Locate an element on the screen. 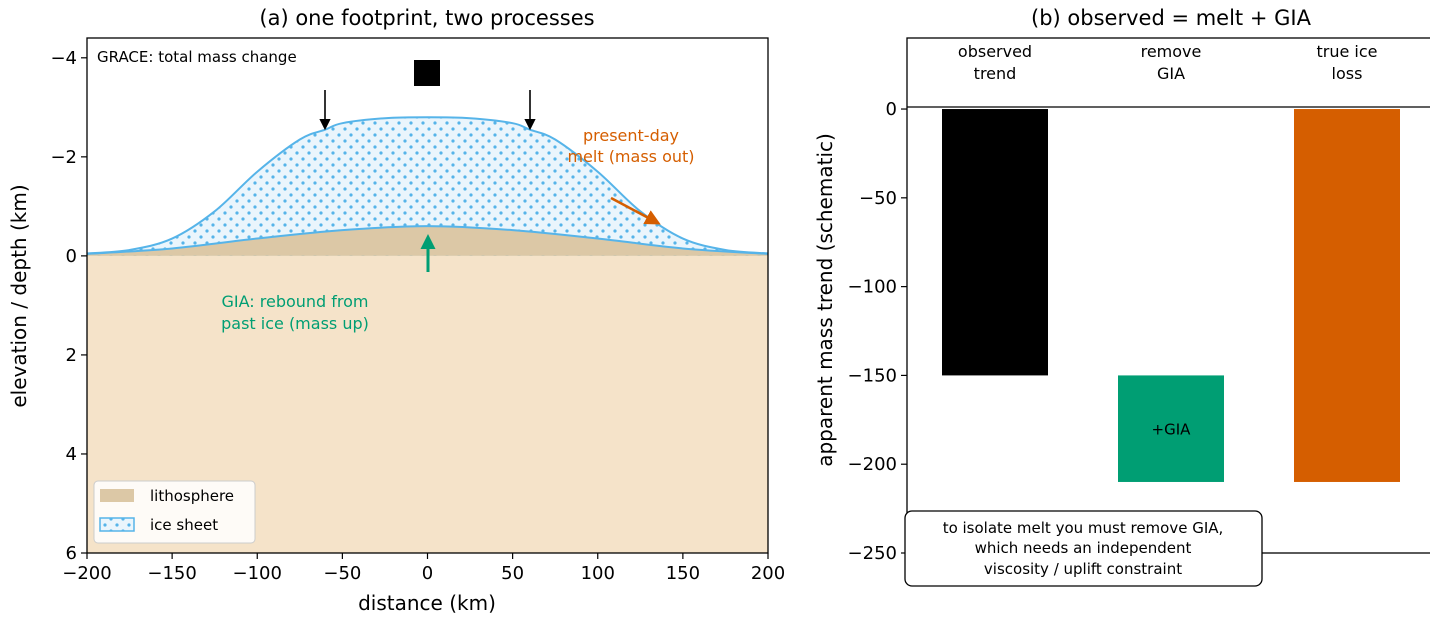  grace-satellite-icon is located at coordinates (427, 73).